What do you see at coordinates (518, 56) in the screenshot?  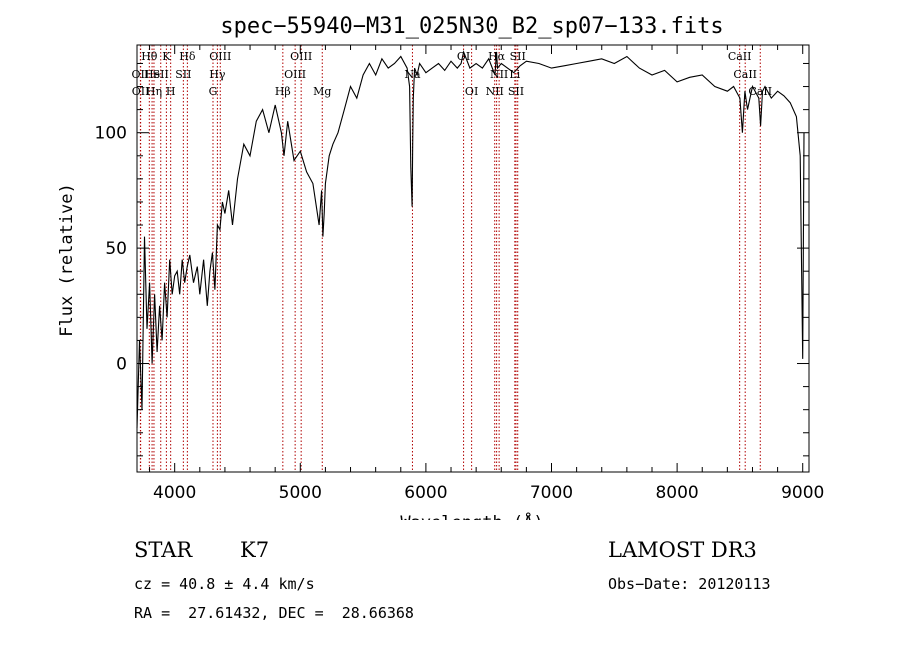 I see `line-label-24: SII` at bounding box center [518, 56].